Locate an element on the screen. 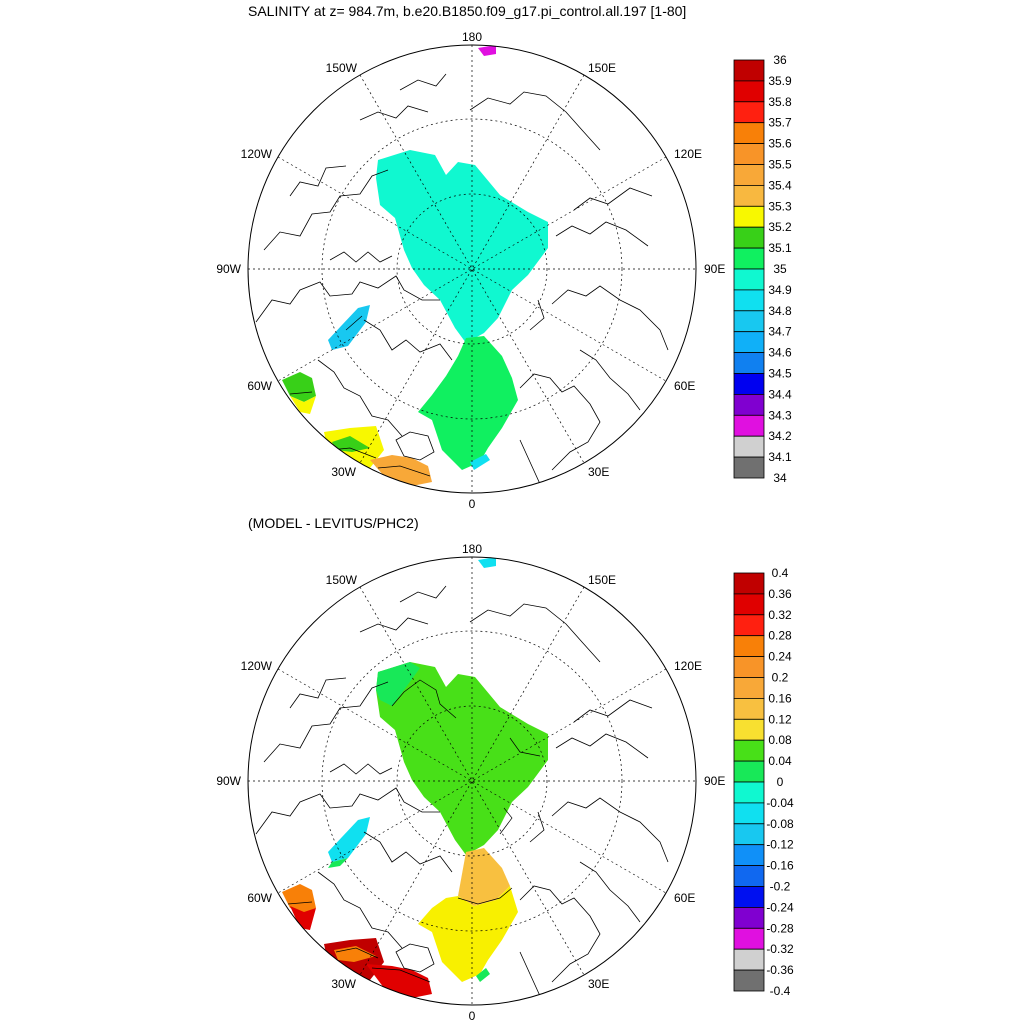 This screenshot has width=1024, height=1024. lon-label-90e-top: 90E is located at coordinates (714, 269).